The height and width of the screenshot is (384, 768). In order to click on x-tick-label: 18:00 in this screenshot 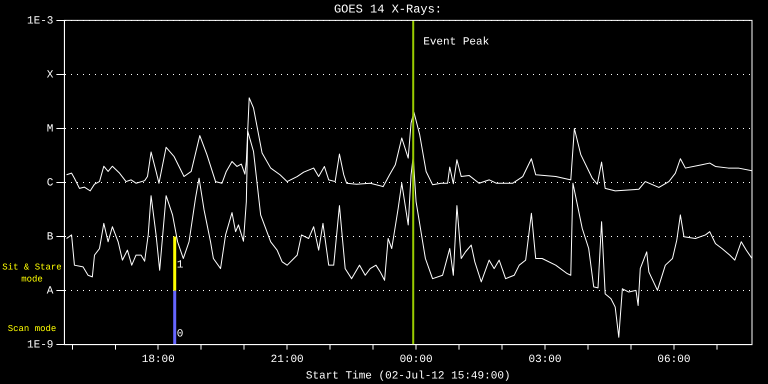, I will do `click(158, 360)`.